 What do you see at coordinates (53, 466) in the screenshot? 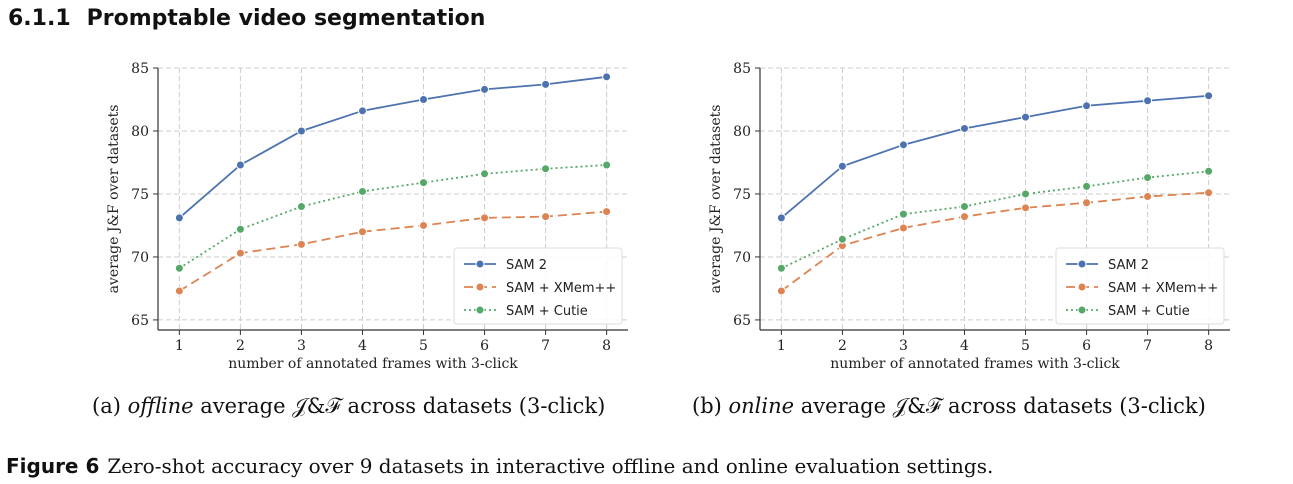
I see `figure-label: Figure 6` at bounding box center [53, 466].